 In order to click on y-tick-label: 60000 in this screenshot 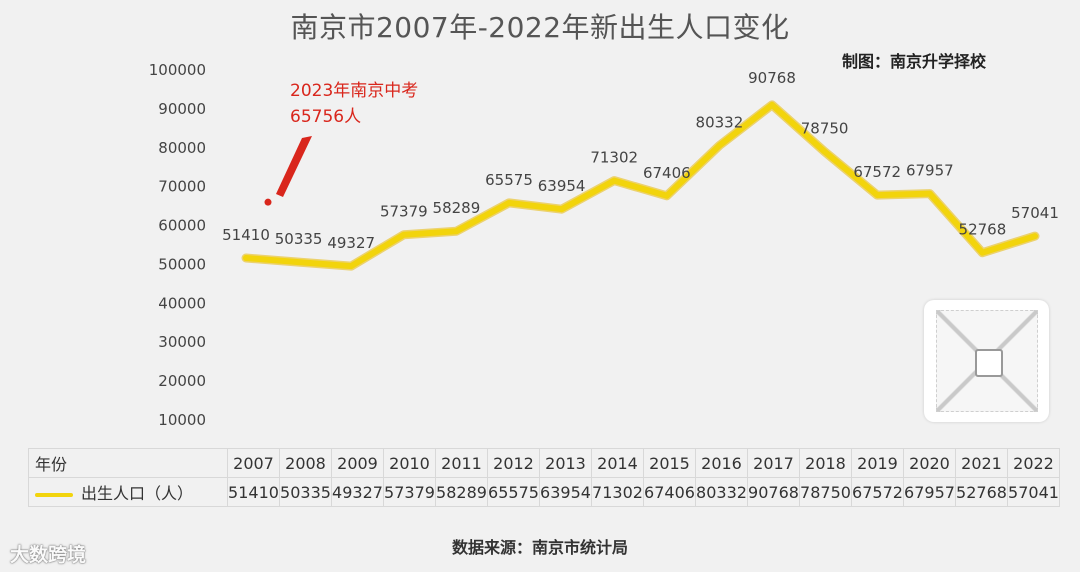, I will do `click(182, 226)`.